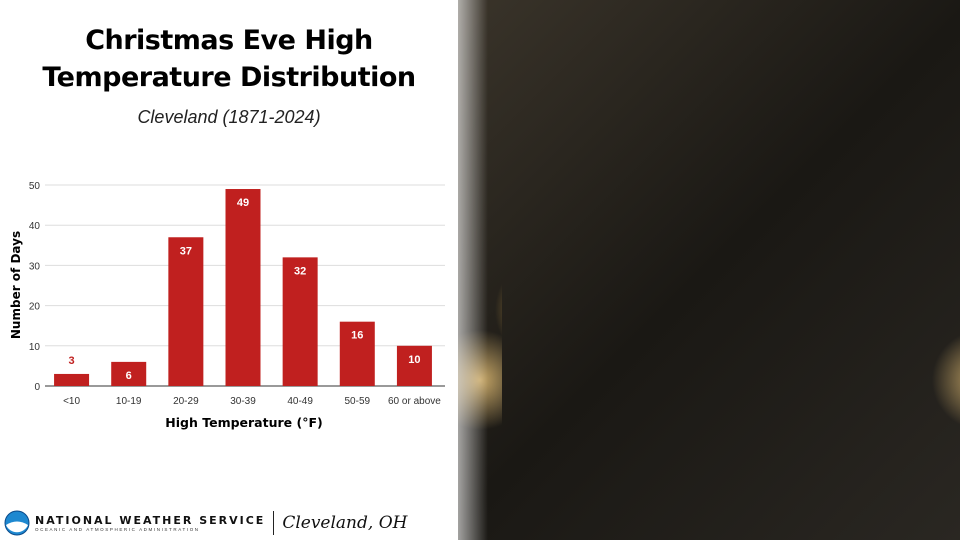  I want to click on nws-name: NATIONAL WEATHER SERVICE, so click(150, 520).